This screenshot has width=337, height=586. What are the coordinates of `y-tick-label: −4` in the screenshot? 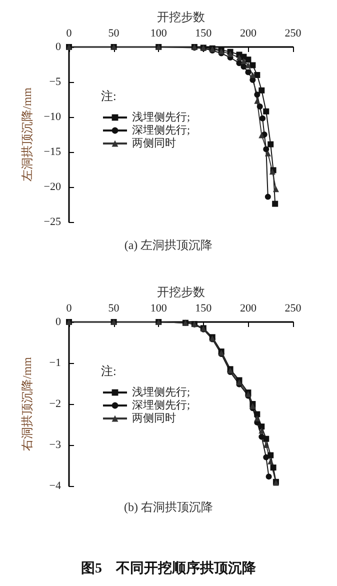 It's located at (55, 486).